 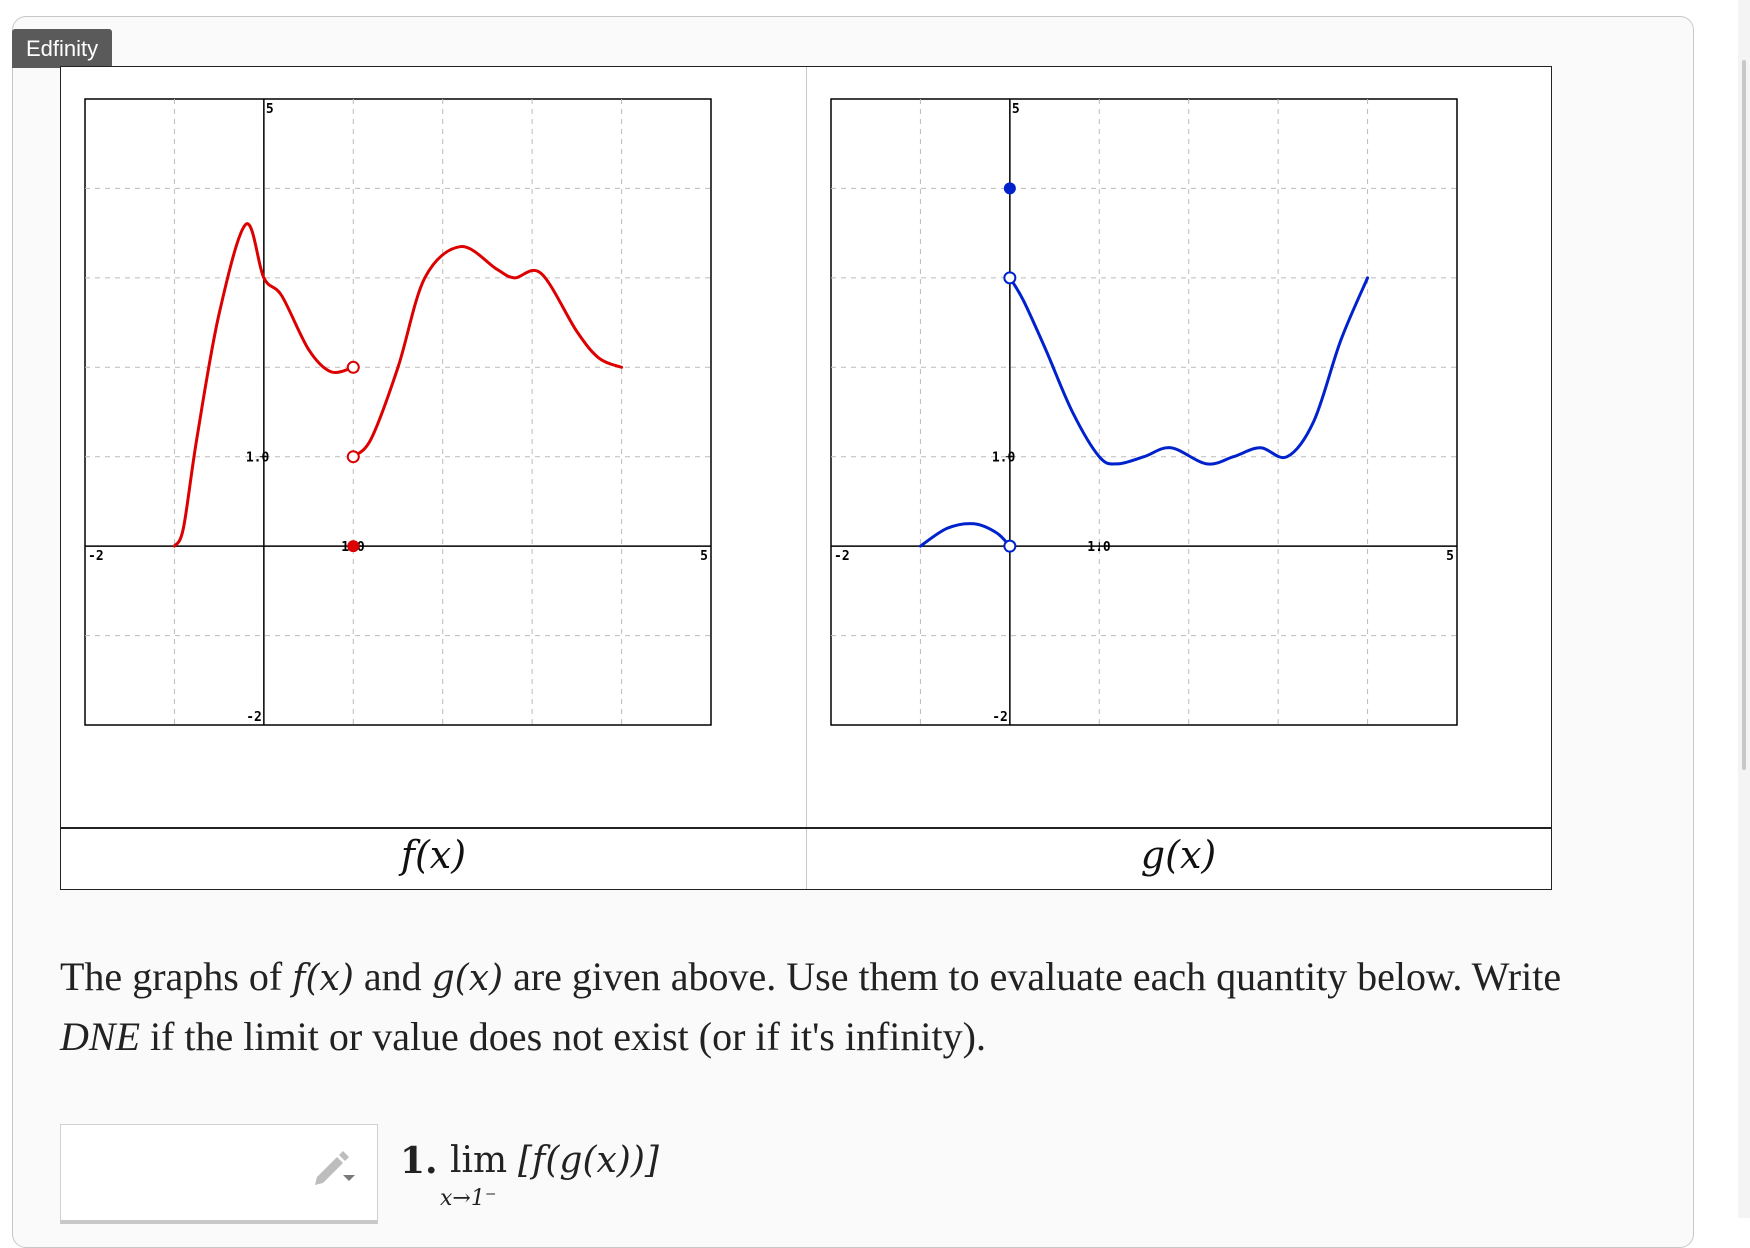 I want to click on question-1: 1. lim [f(g(x))] x→1⁻, so click(x=529, y=1175).